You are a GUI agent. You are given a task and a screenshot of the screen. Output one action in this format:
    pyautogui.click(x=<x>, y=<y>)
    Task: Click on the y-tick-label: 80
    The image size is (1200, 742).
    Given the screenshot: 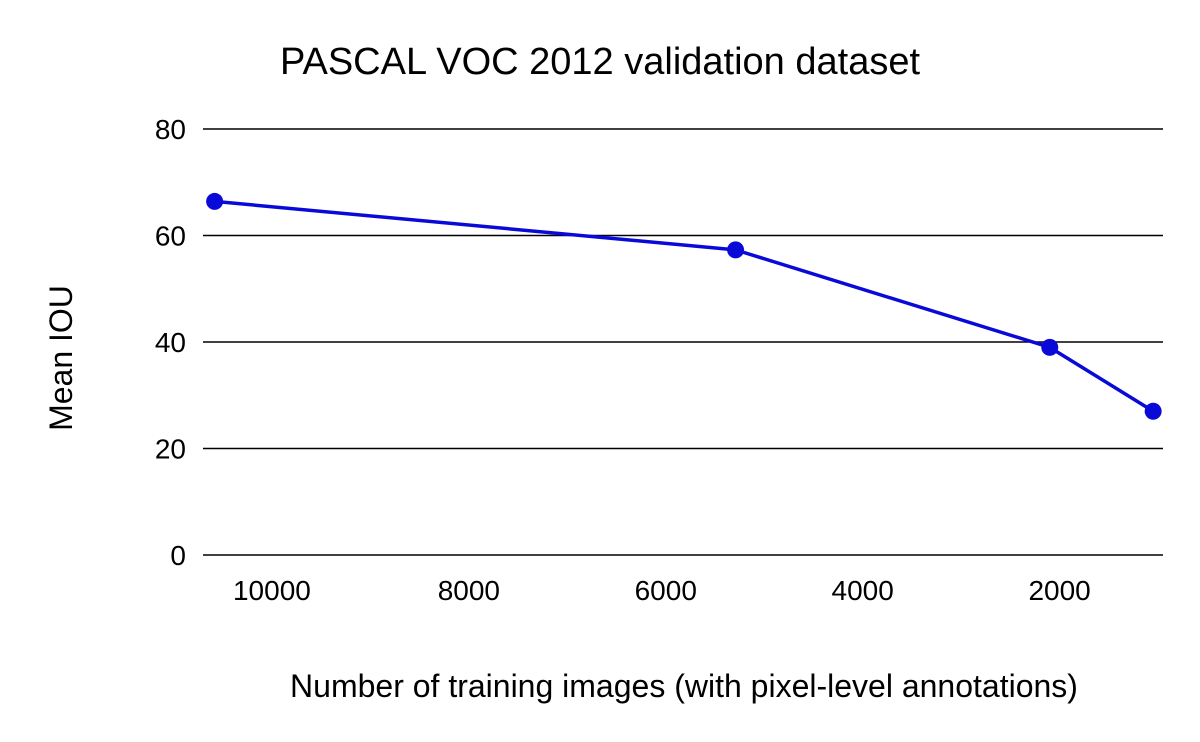 What is the action you would take?
    pyautogui.click(x=170, y=129)
    